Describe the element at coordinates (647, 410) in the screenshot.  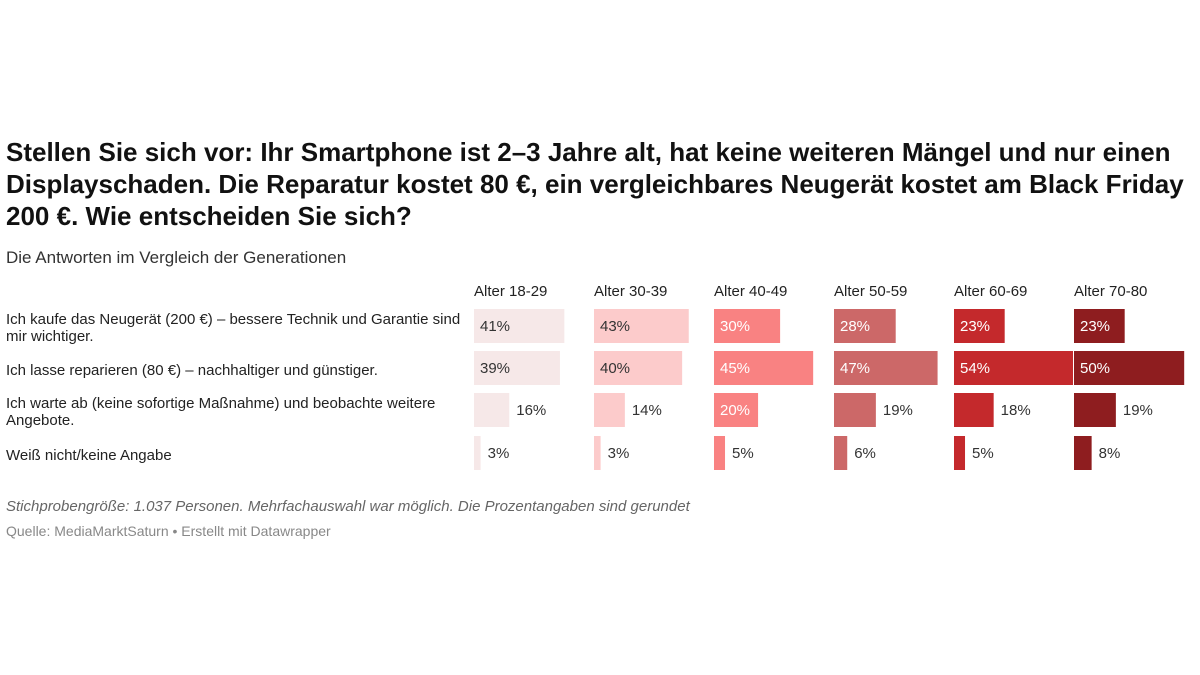
I see `value-label: 14%` at that location.